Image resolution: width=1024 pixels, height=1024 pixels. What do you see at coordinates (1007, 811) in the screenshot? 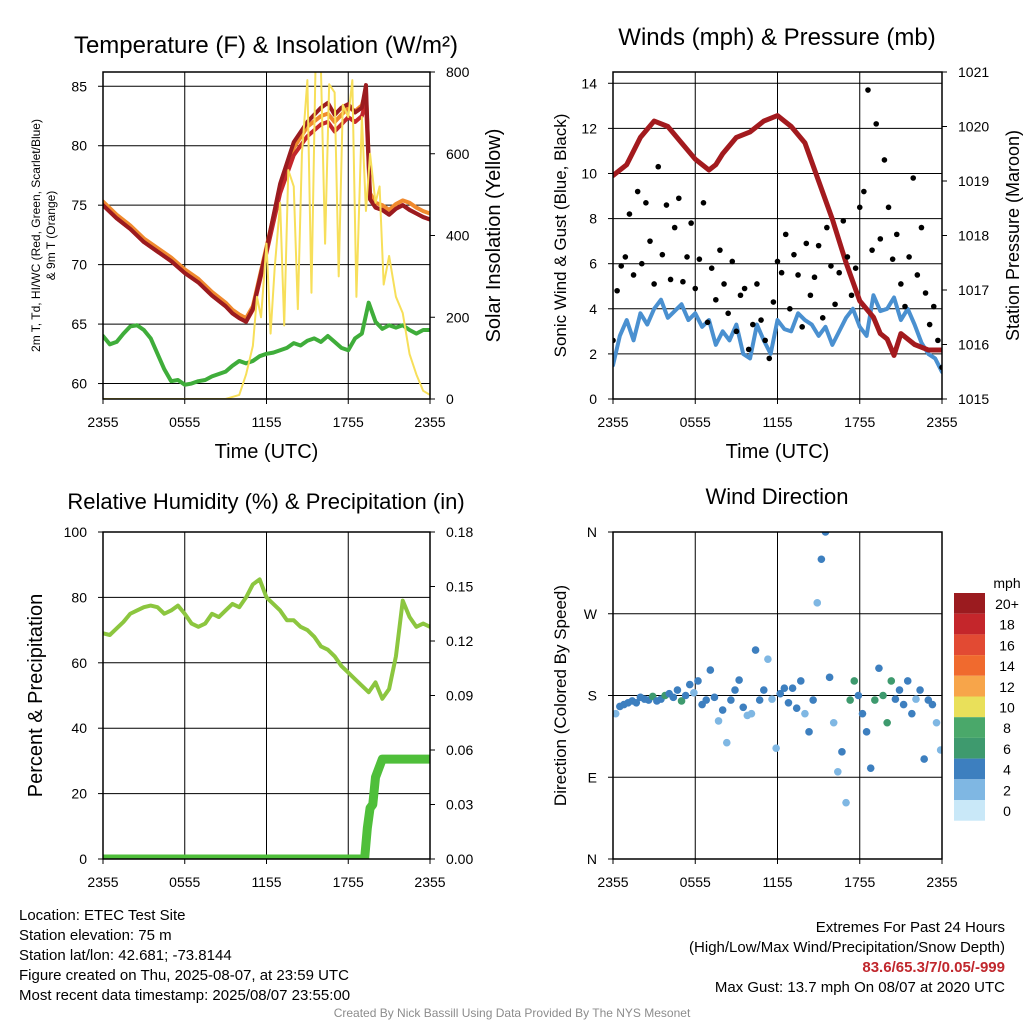
I see `legend-label: 0` at bounding box center [1007, 811].